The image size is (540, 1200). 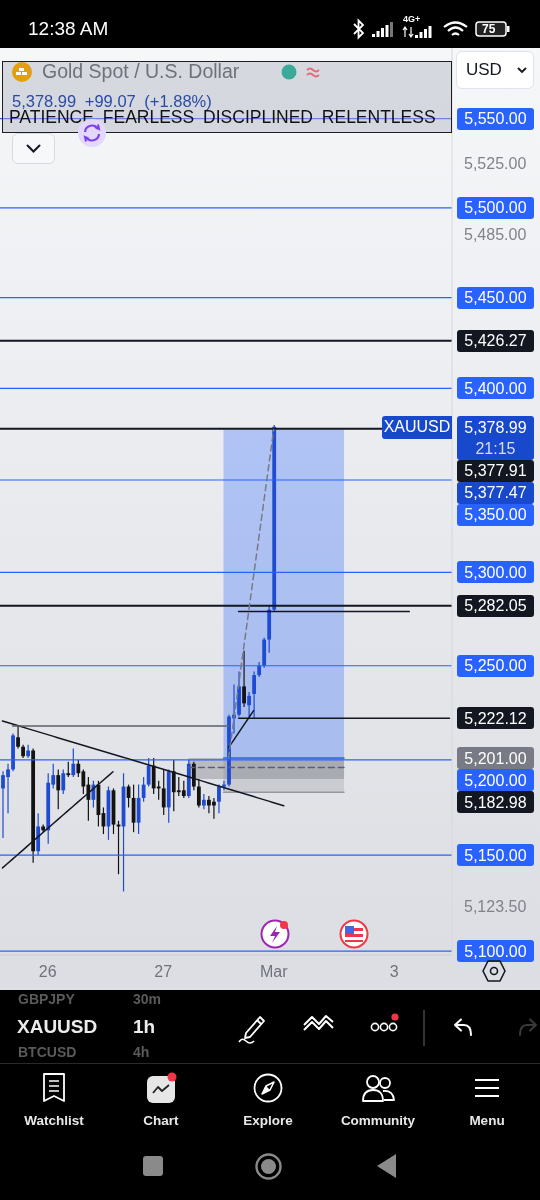 What do you see at coordinates (495, 951) in the screenshot?
I see `ref-line-label: 5,100.00` at bounding box center [495, 951].